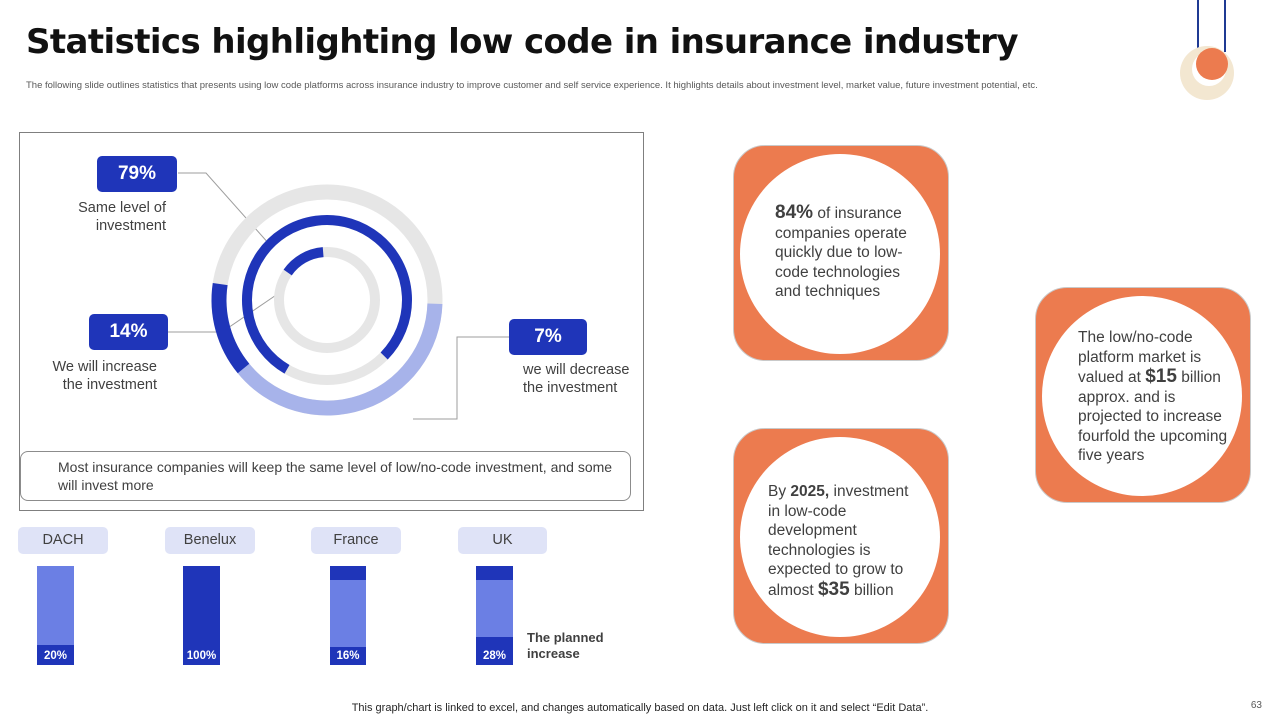  What do you see at coordinates (1212, 64) in the screenshot?
I see `decor-dot` at bounding box center [1212, 64].